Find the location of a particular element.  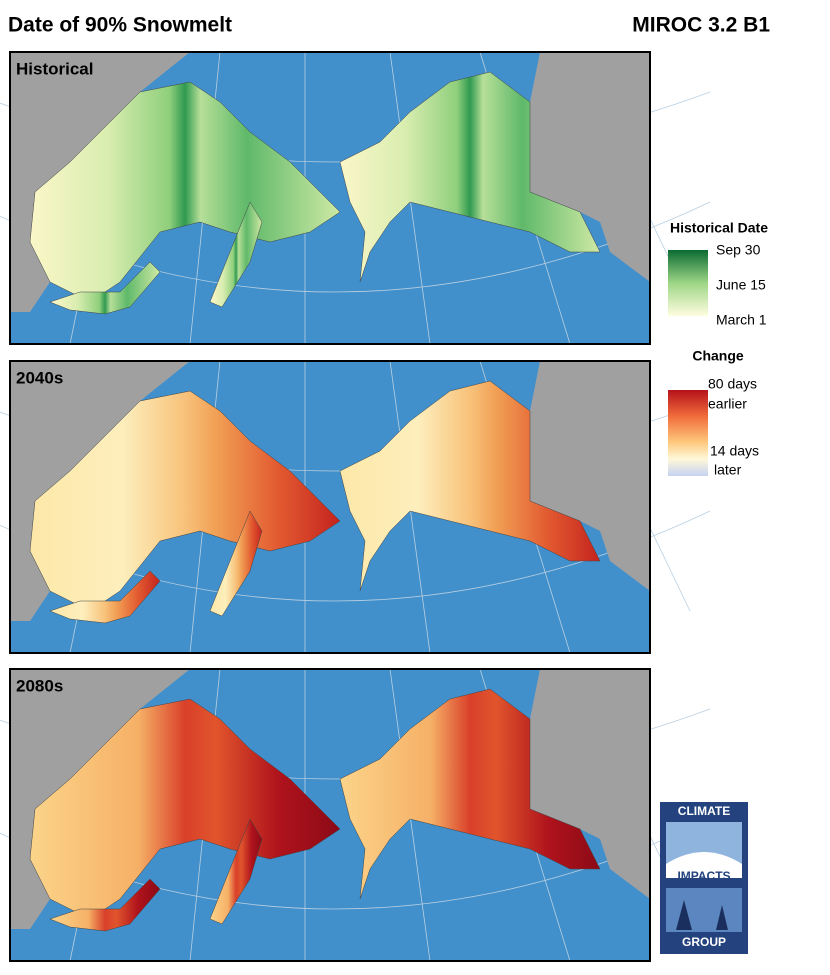

logo-text: CLIMATE is located at coordinates (704, 811).